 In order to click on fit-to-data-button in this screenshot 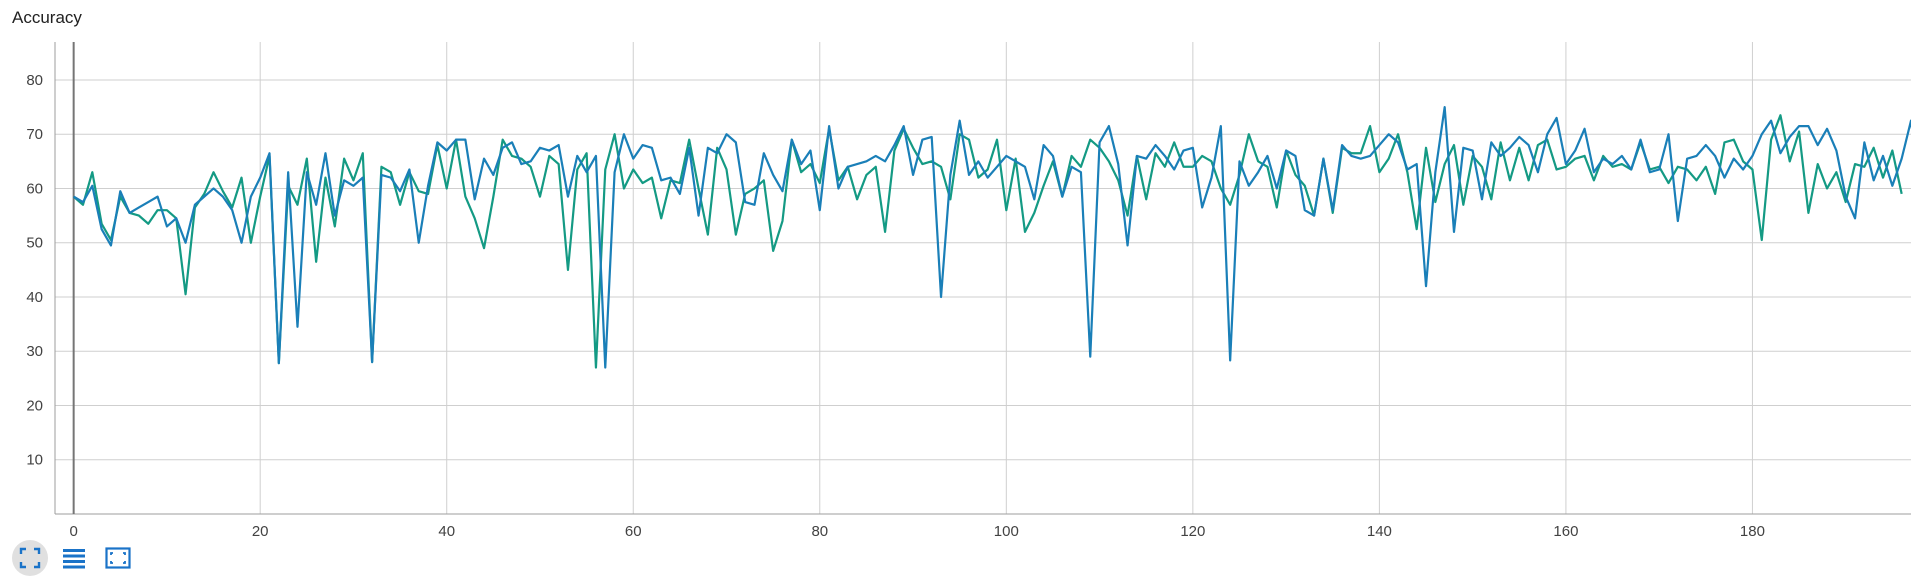, I will do `click(118, 558)`.